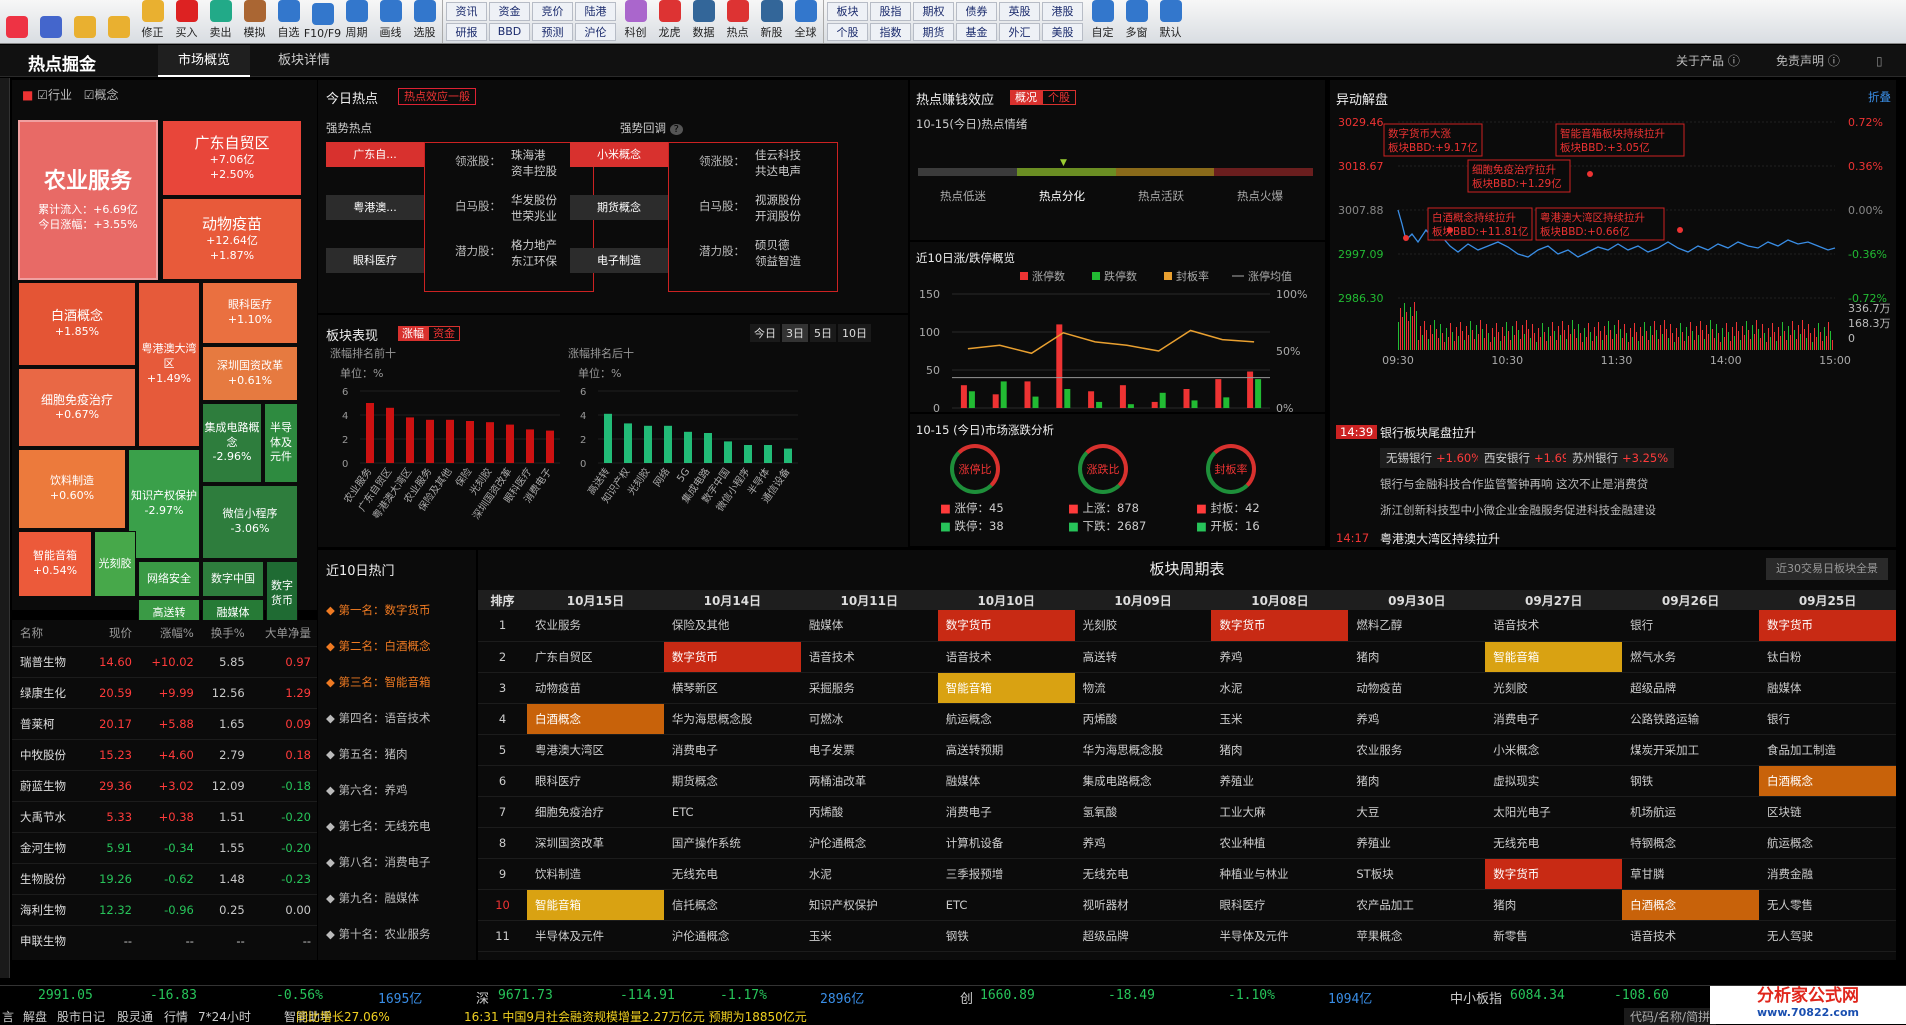 This screenshot has height=1025, width=1906. I want to click on back-button, so click(85, 21).